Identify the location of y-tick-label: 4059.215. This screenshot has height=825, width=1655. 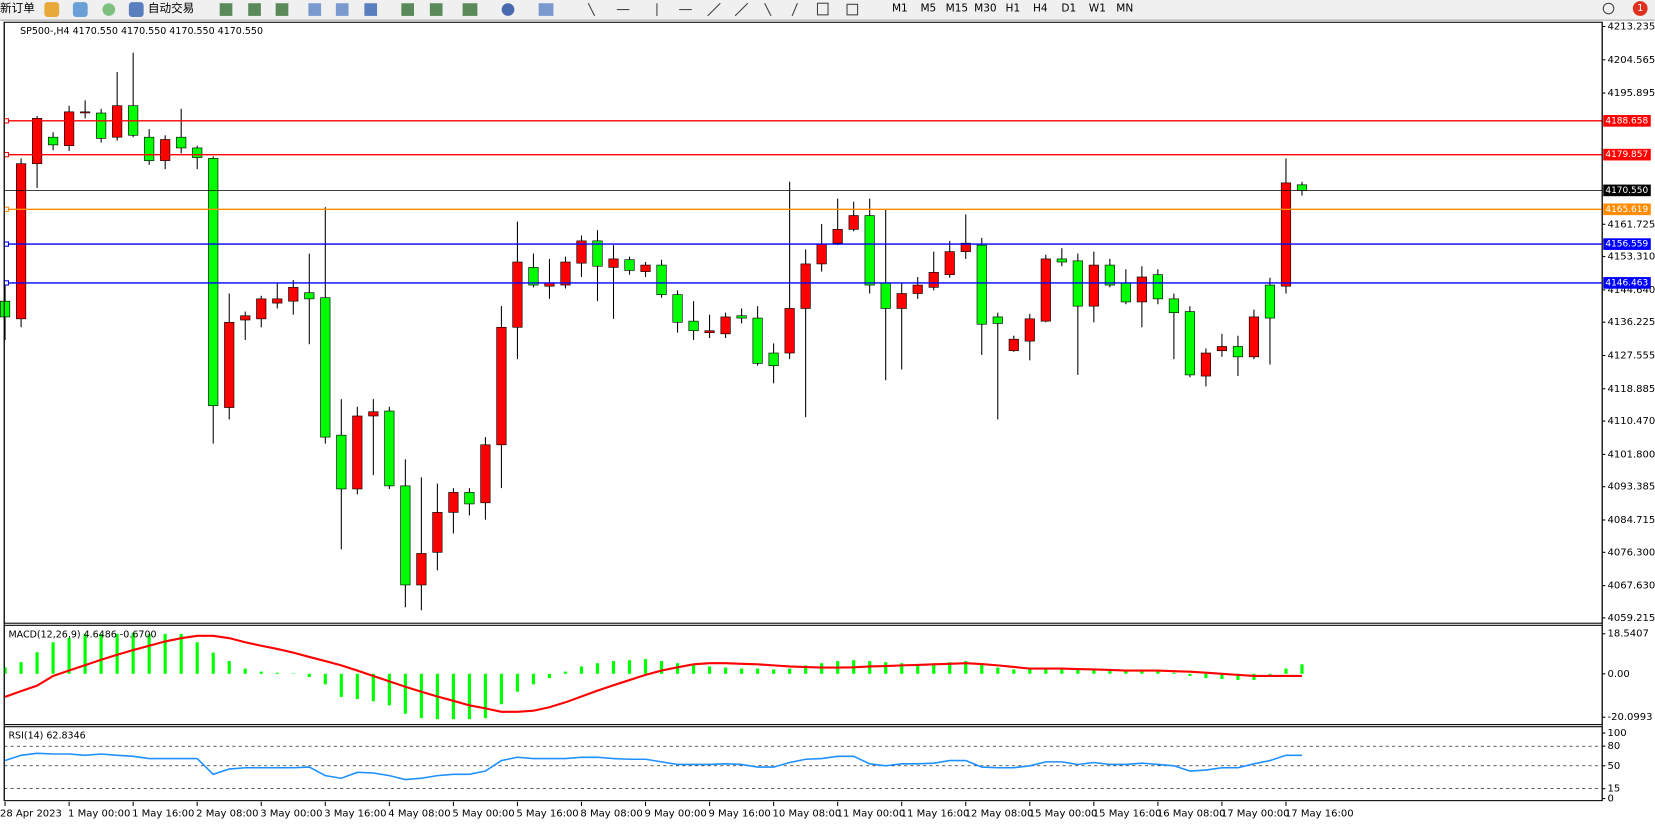
(1631, 618).